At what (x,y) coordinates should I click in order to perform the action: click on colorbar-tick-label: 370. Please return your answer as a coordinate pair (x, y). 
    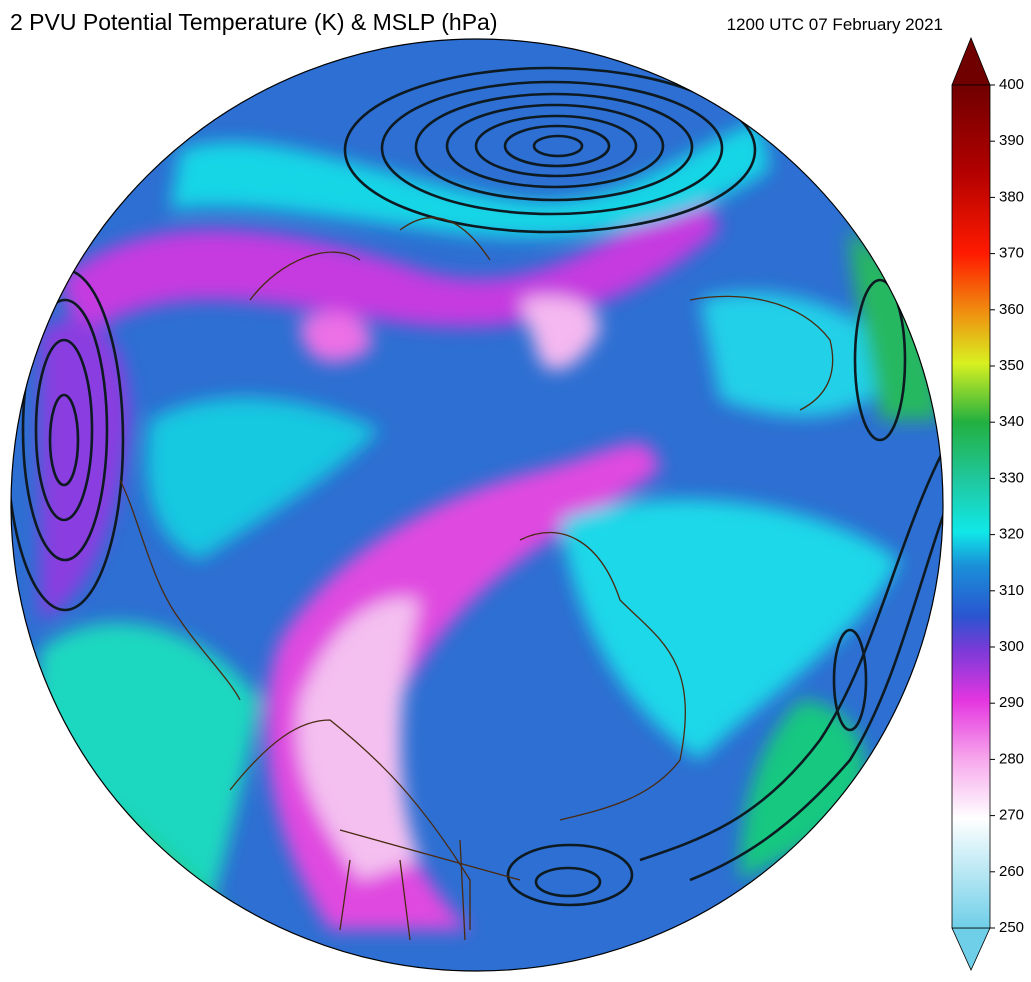
    Looking at the image, I should click on (1011, 253).